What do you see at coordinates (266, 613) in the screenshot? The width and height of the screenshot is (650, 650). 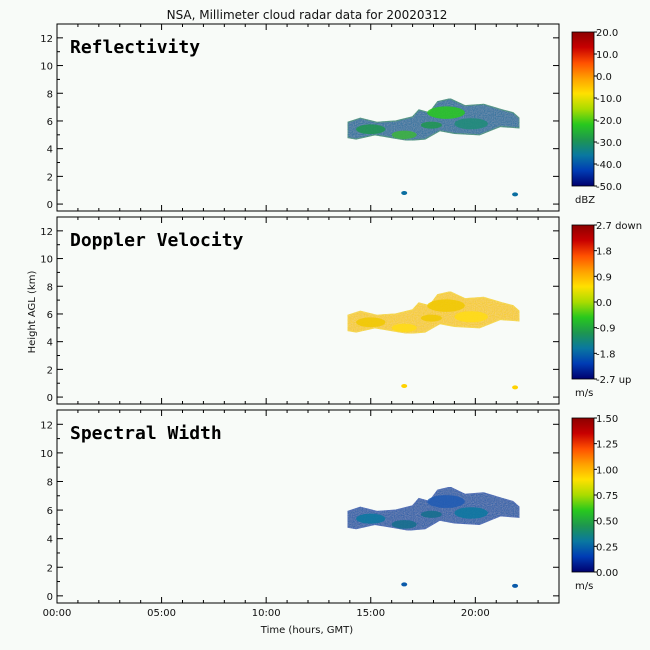 I see `x-tick-label: 10:00` at bounding box center [266, 613].